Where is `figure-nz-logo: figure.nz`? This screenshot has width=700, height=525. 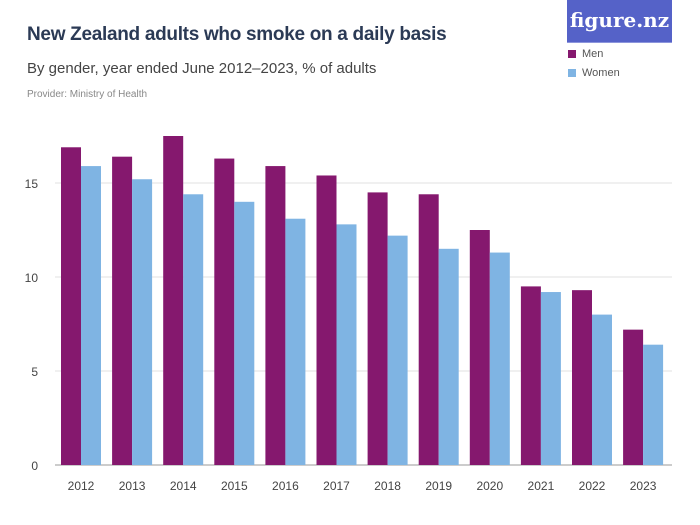 figure-nz-logo: figure.nz is located at coordinates (619, 21).